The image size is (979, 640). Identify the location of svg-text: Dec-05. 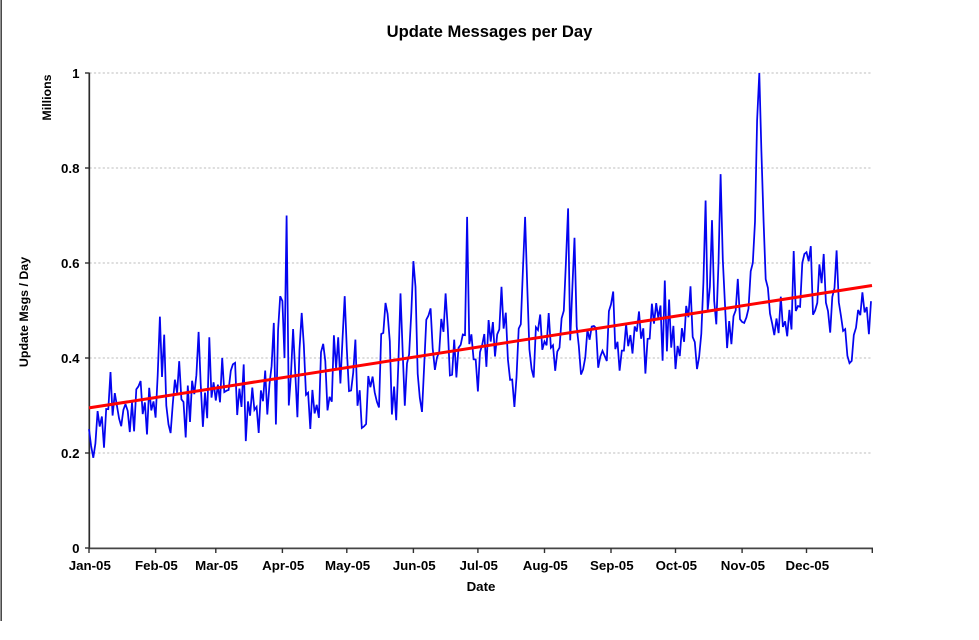
(807, 565).